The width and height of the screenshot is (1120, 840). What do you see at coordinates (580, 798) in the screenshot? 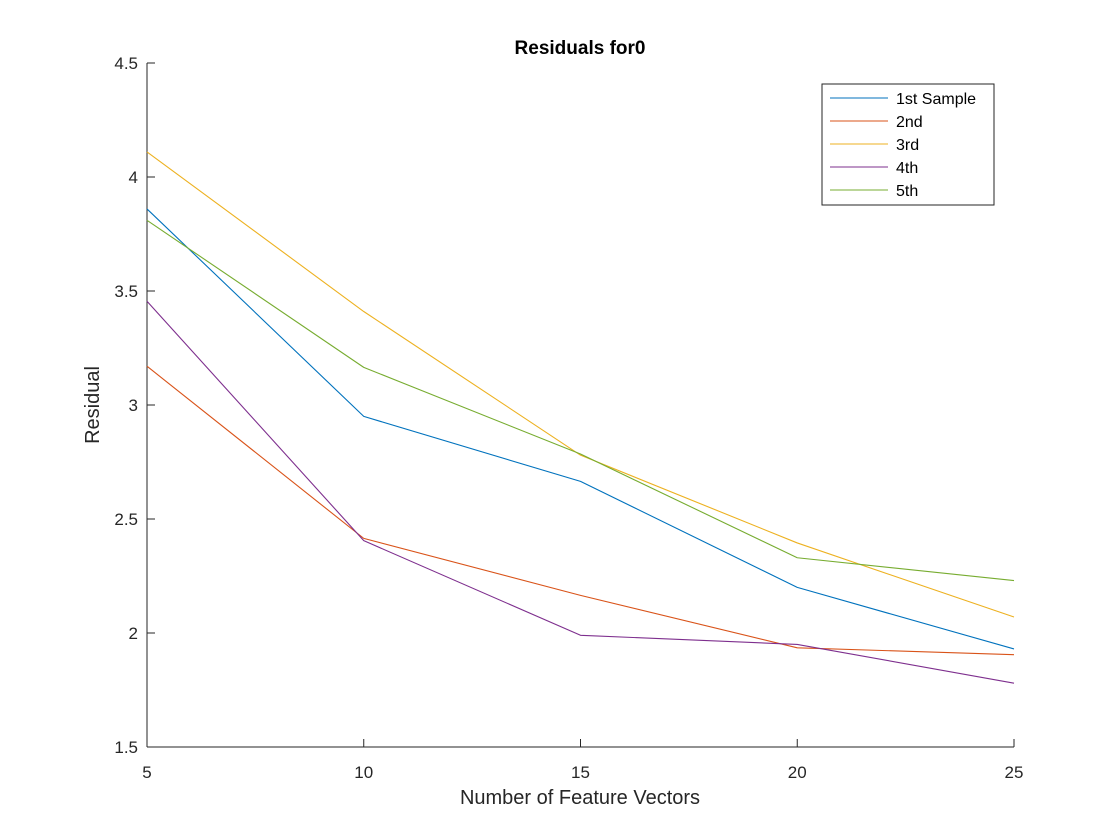
I see `x-axis-label: Number of Feature Vectors` at bounding box center [580, 798].